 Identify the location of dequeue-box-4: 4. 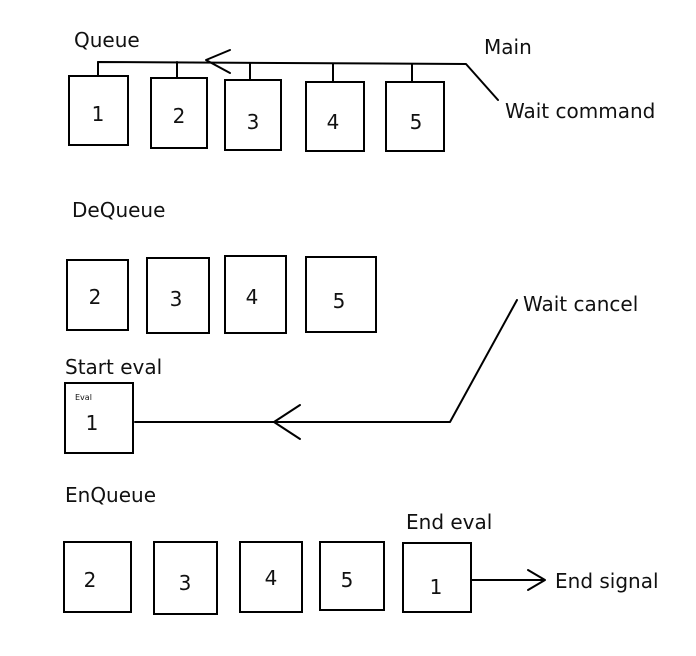
(255, 294).